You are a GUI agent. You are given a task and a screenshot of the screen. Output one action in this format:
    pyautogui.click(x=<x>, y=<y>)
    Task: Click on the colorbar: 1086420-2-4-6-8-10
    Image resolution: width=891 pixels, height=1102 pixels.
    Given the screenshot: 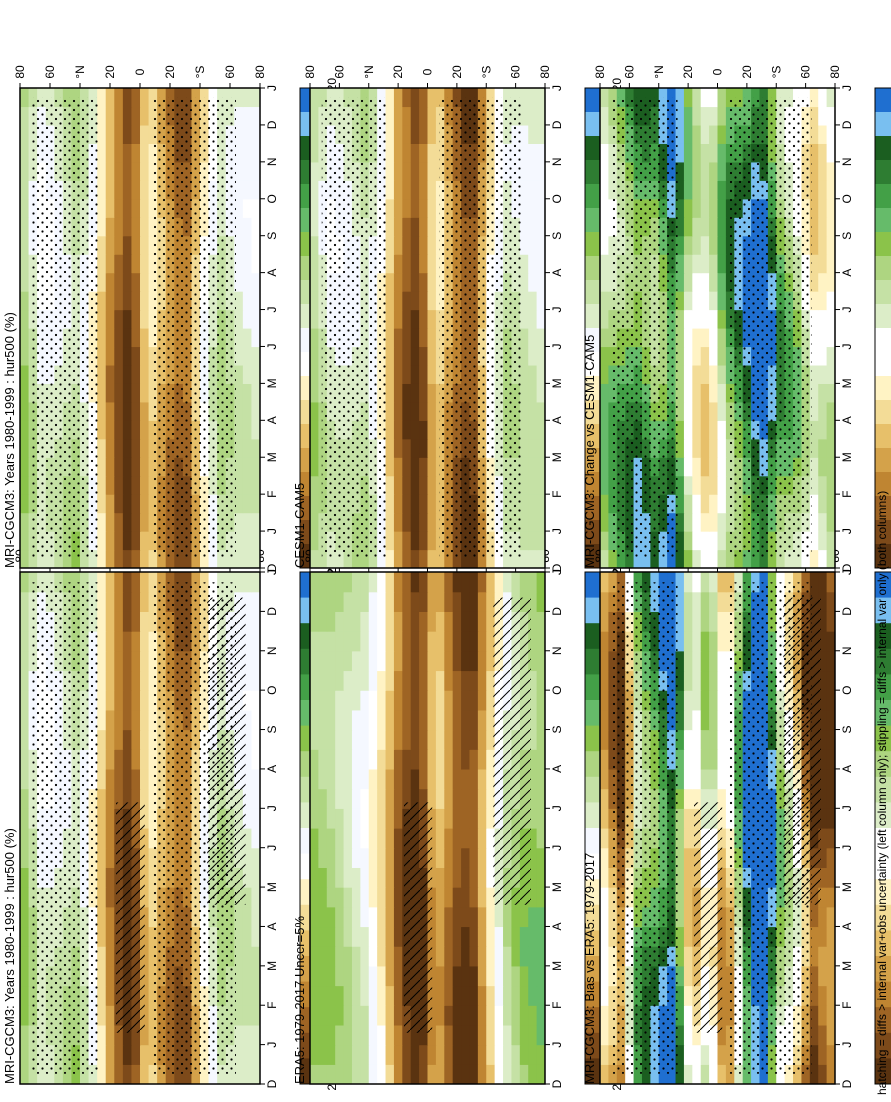 What is the action you would take?
    pyautogui.click(x=882, y=828)
    